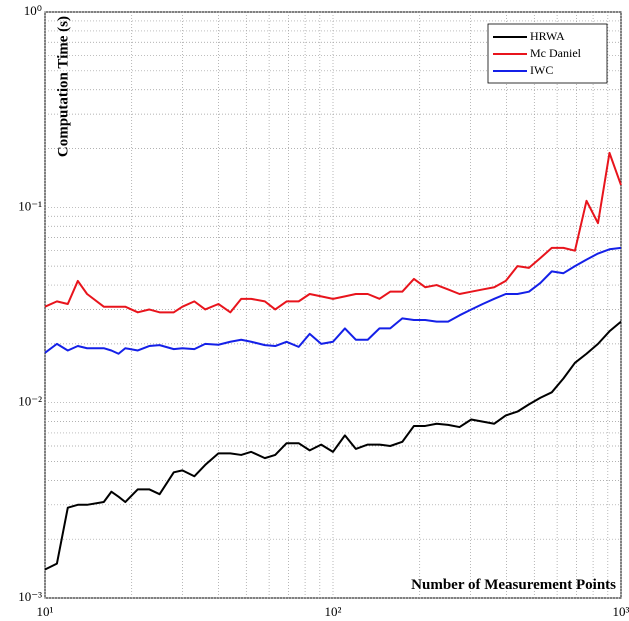 Image resolution: width=629 pixels, height=621 pixels. What do you see at coordinates (63, 86) in the screenshot?
I see `y-axis-label: Computation Time (s)` at bounding box center [63, 86].